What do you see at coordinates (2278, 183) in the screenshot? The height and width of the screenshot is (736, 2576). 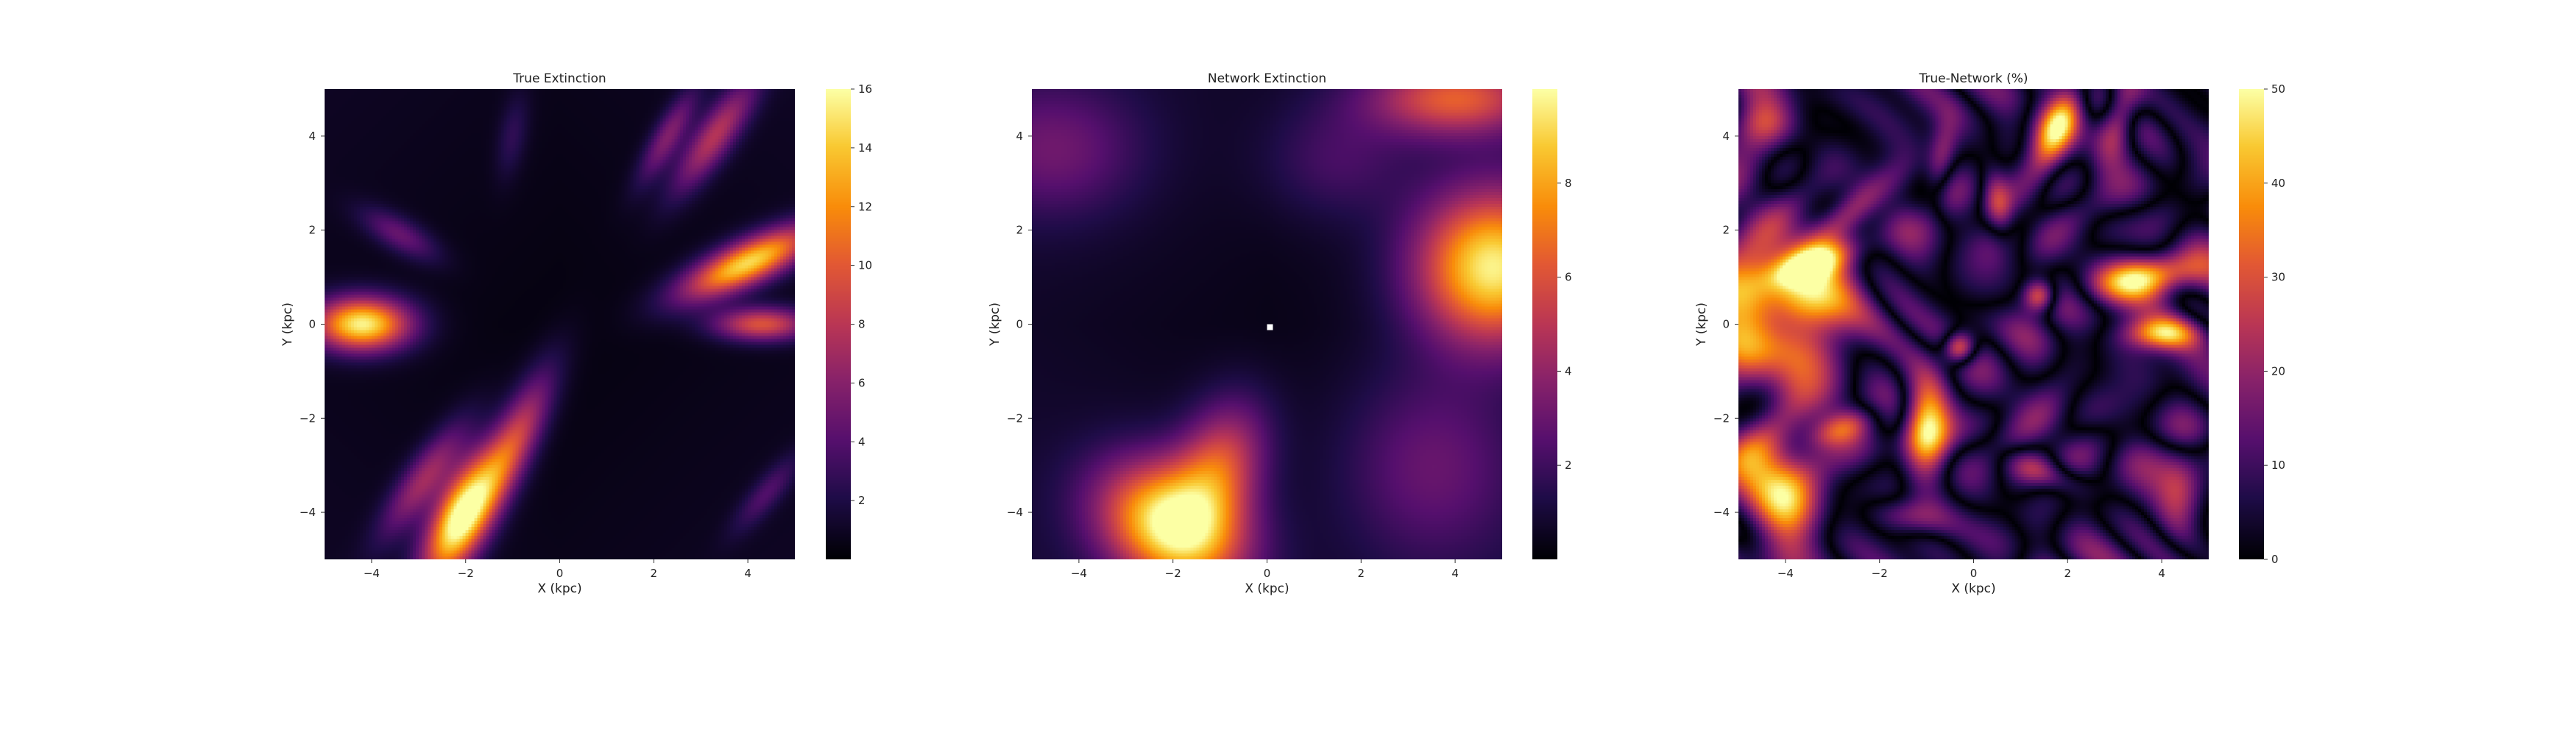 I see `colorbar-tick-label: 40` at bounding box center [2278, 183].